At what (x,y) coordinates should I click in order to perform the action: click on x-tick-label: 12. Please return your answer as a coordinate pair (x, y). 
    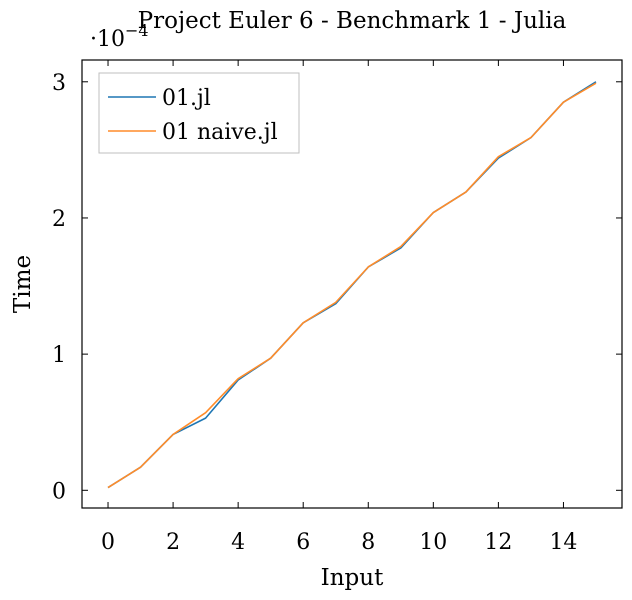
    Looking at the image, I should click on (498, 542).